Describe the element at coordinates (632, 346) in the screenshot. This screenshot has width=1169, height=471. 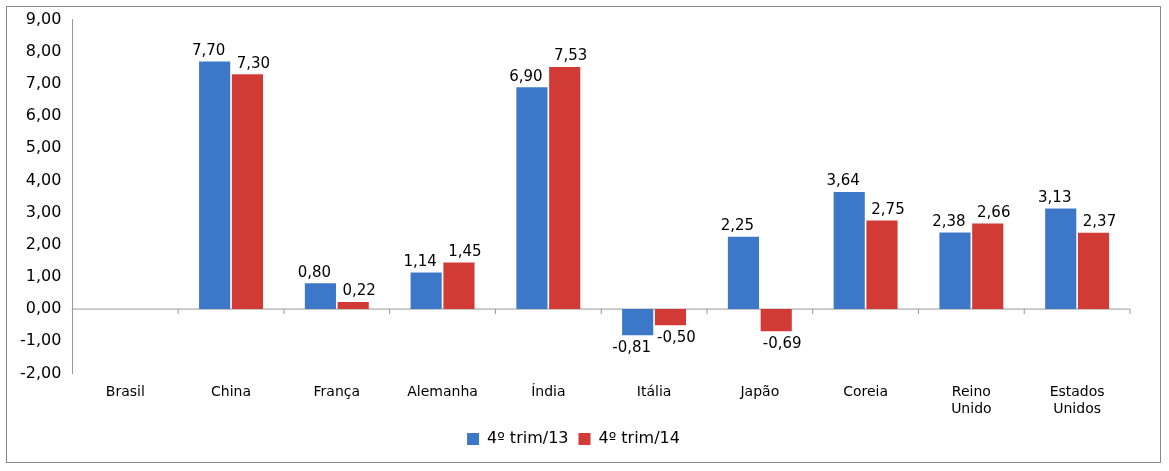
I see `data-label: -0,81` at that location.